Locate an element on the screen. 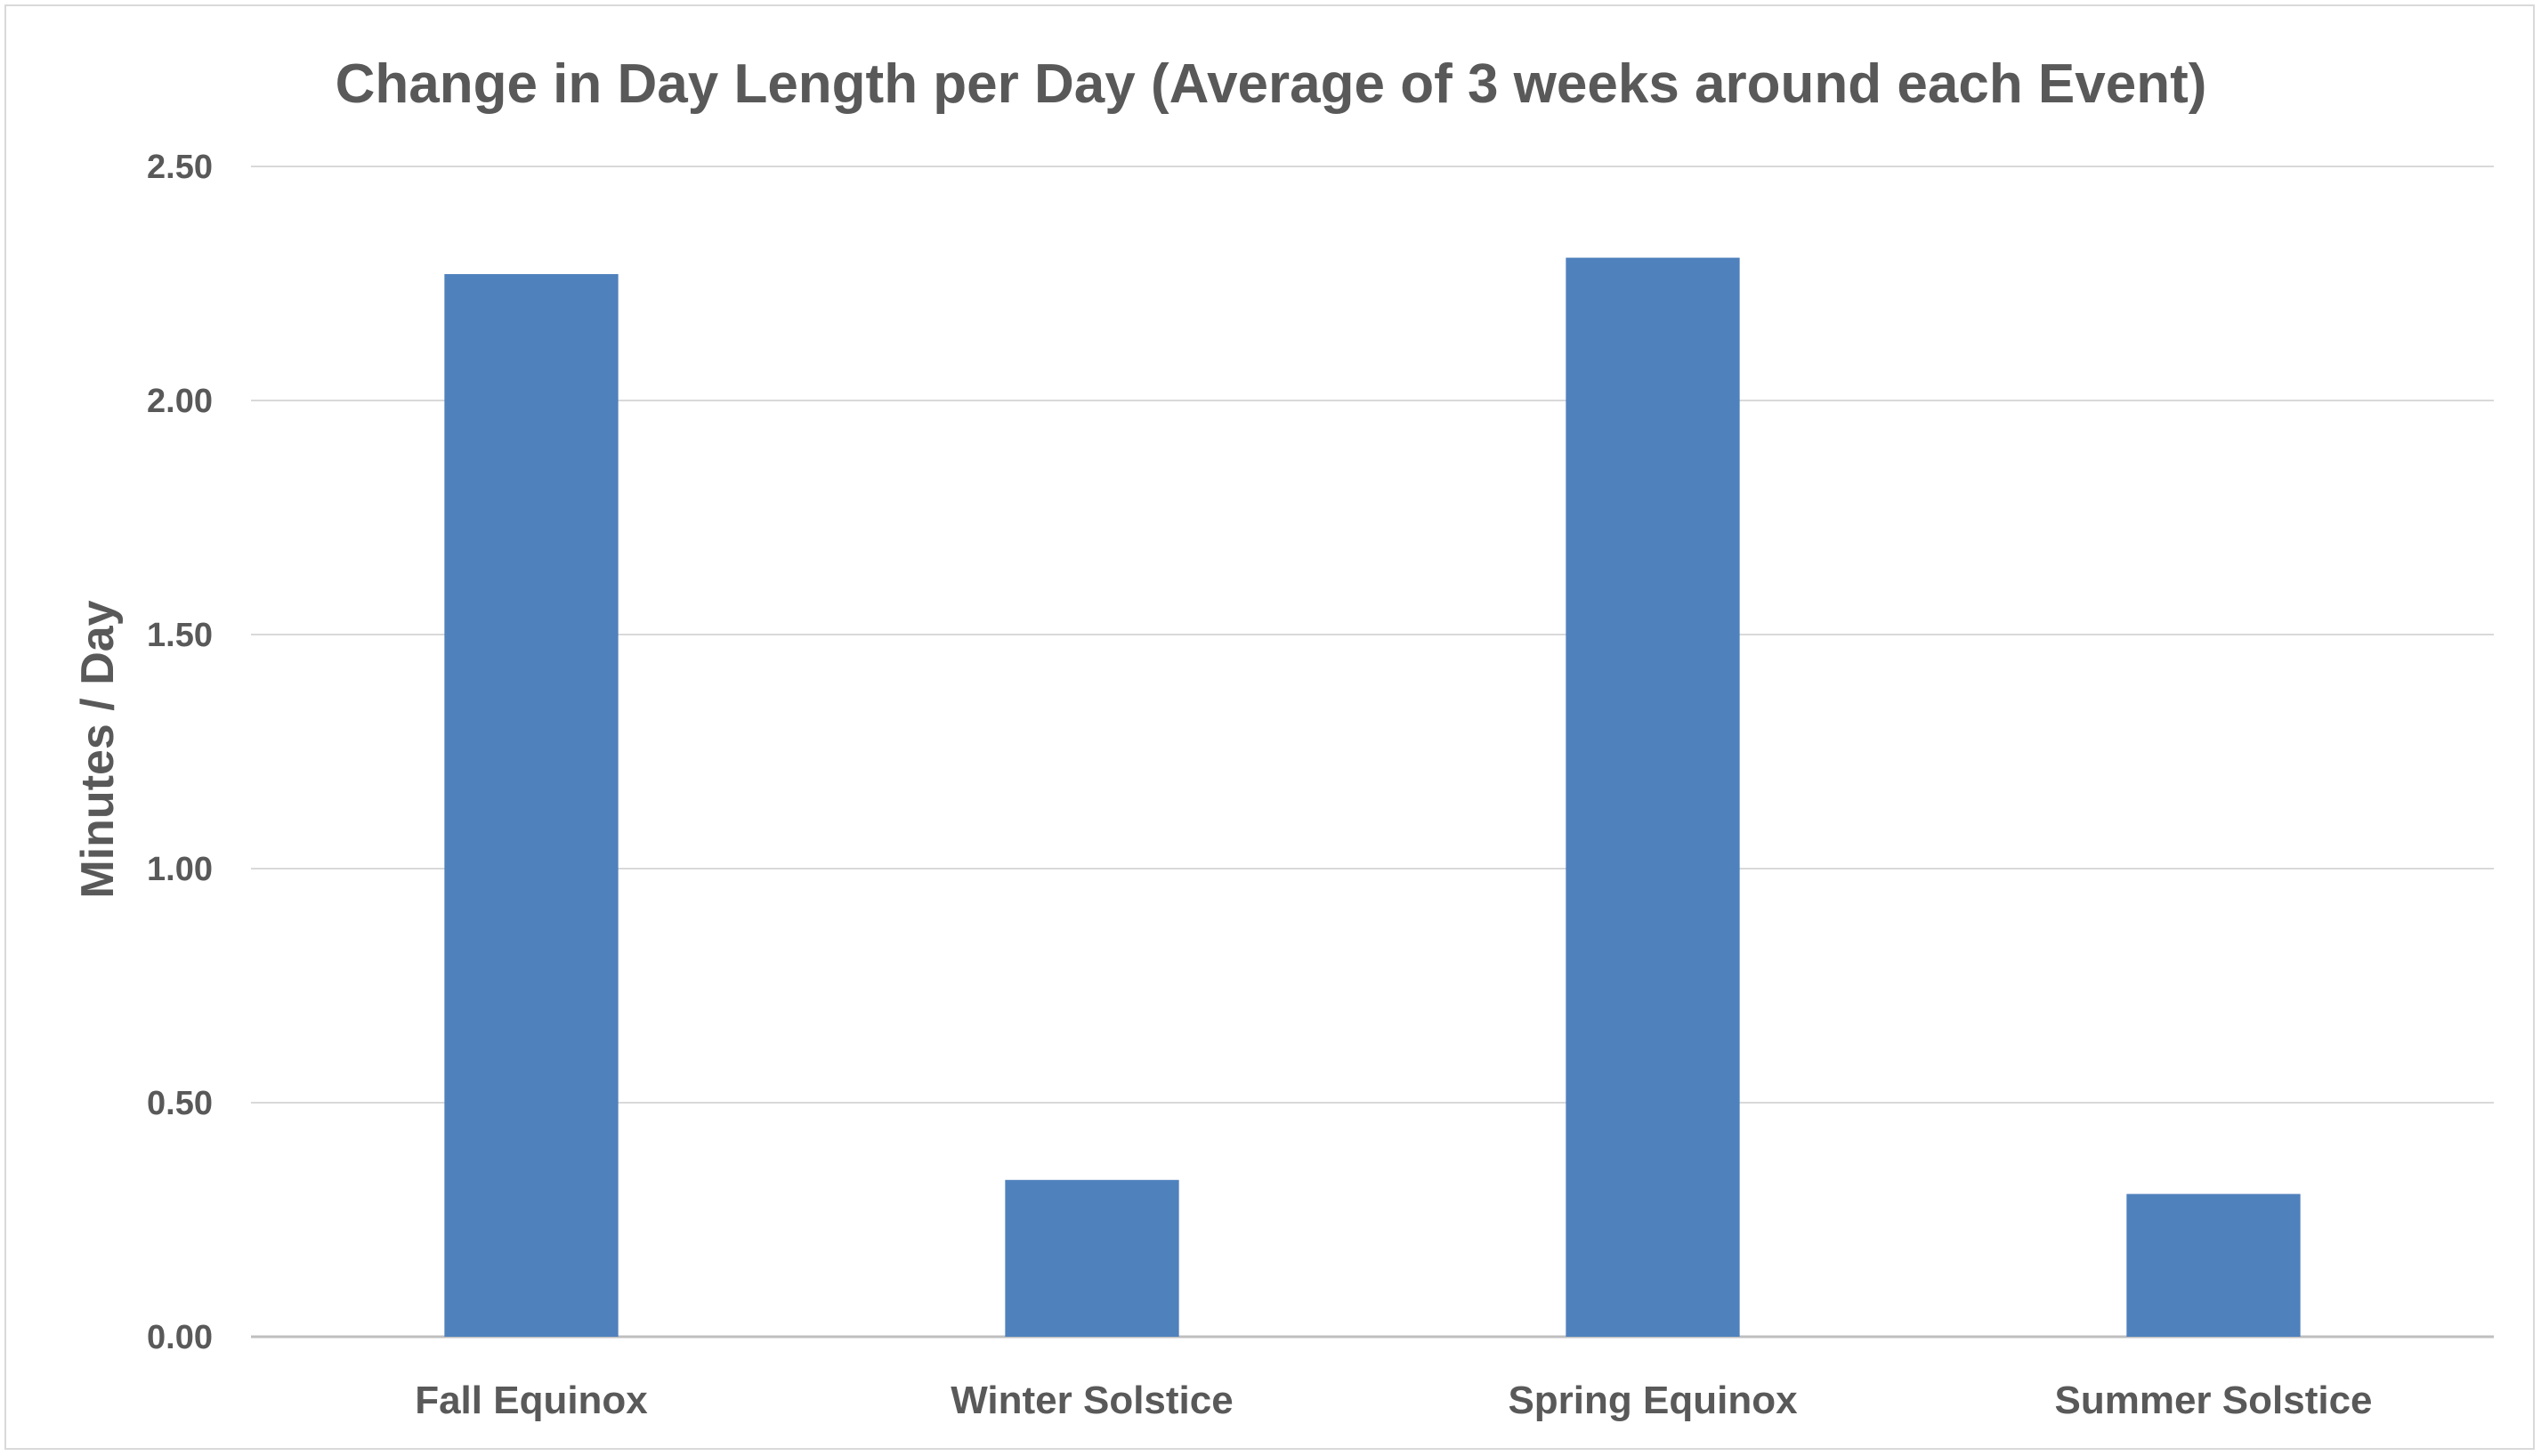  y-axis-label: Minutes / Day is located at coordinates (98, 749).